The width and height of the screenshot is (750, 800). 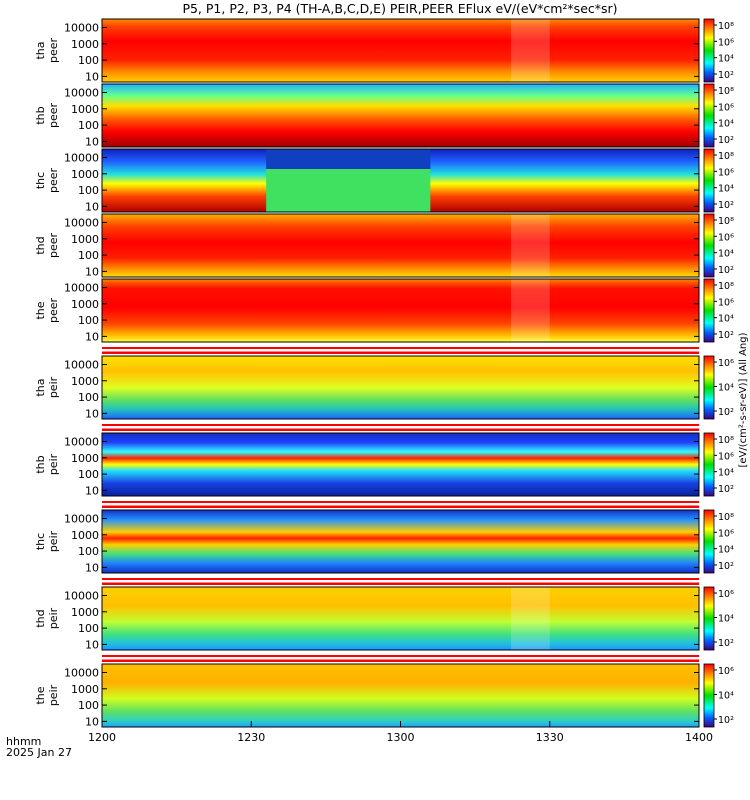 I want to click on panel-thb-peir: 10 100 1000 10000 thb peir 10² 10⁴ 10⁶ 10⁸, so click(x=384, y=460).